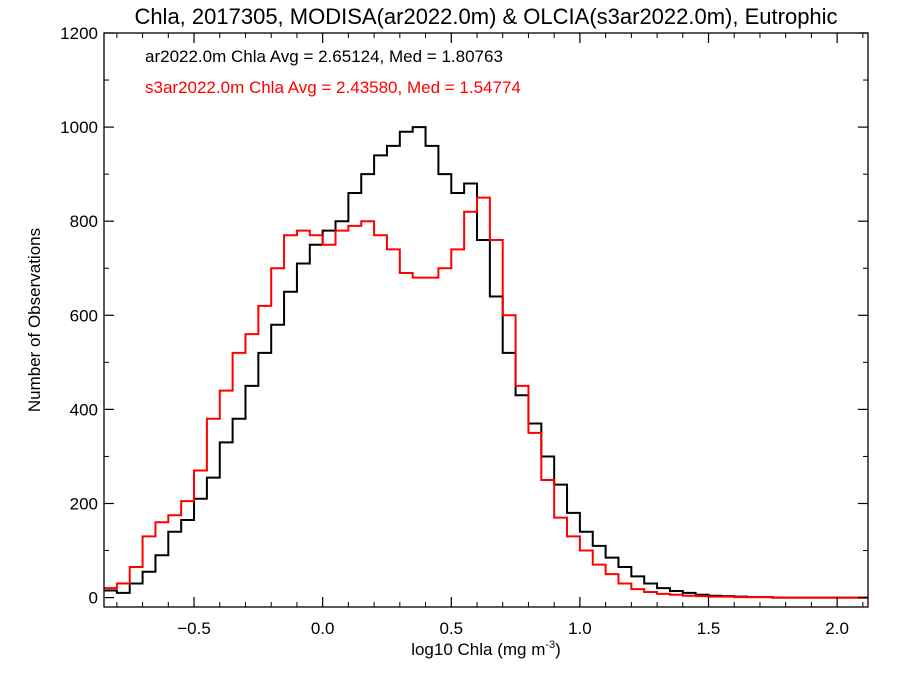 This screenshot has height=675, width=900. What do you see at coordinates (580, 628) in the screenshot?
I see `x-tick-label: 1.0` at bounding box center [580, 628].